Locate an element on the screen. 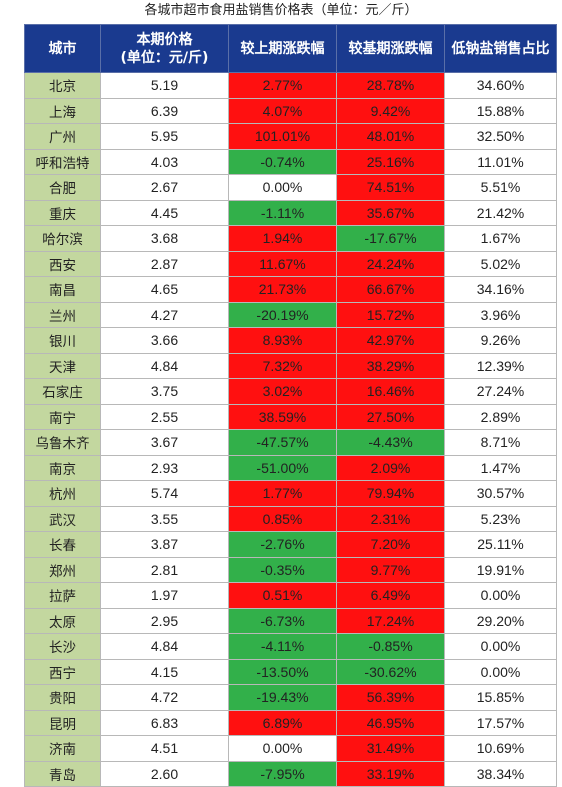 This screenshot has width=562, height=787. header-row: 城市 本期价格 (单位：元/斤) 较上期涨跌幅 较基期涨跌幅 低钠盐销售占比 is located at coordinates (290, 48).